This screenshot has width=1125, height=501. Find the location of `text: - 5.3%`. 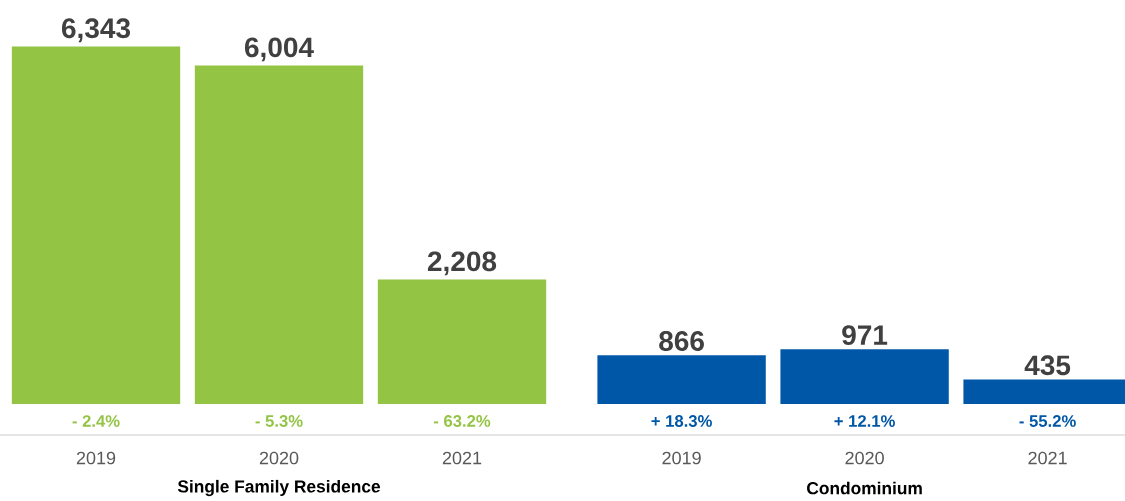

text: - 5.3% is located at coordinates (279, 421).